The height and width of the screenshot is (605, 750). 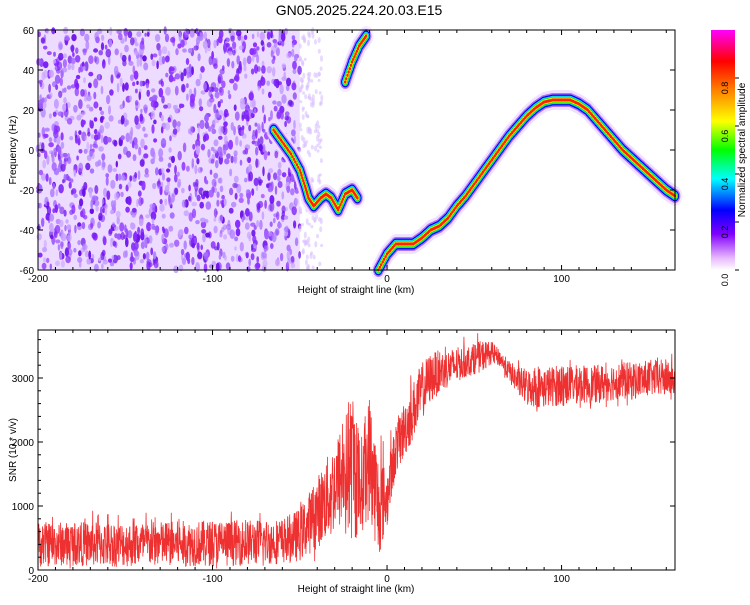 What do you see at coordinates (725, 232) in the screenshot?
I see `colorbar-tick-label: 0.2` at bounding box center [725, 232].